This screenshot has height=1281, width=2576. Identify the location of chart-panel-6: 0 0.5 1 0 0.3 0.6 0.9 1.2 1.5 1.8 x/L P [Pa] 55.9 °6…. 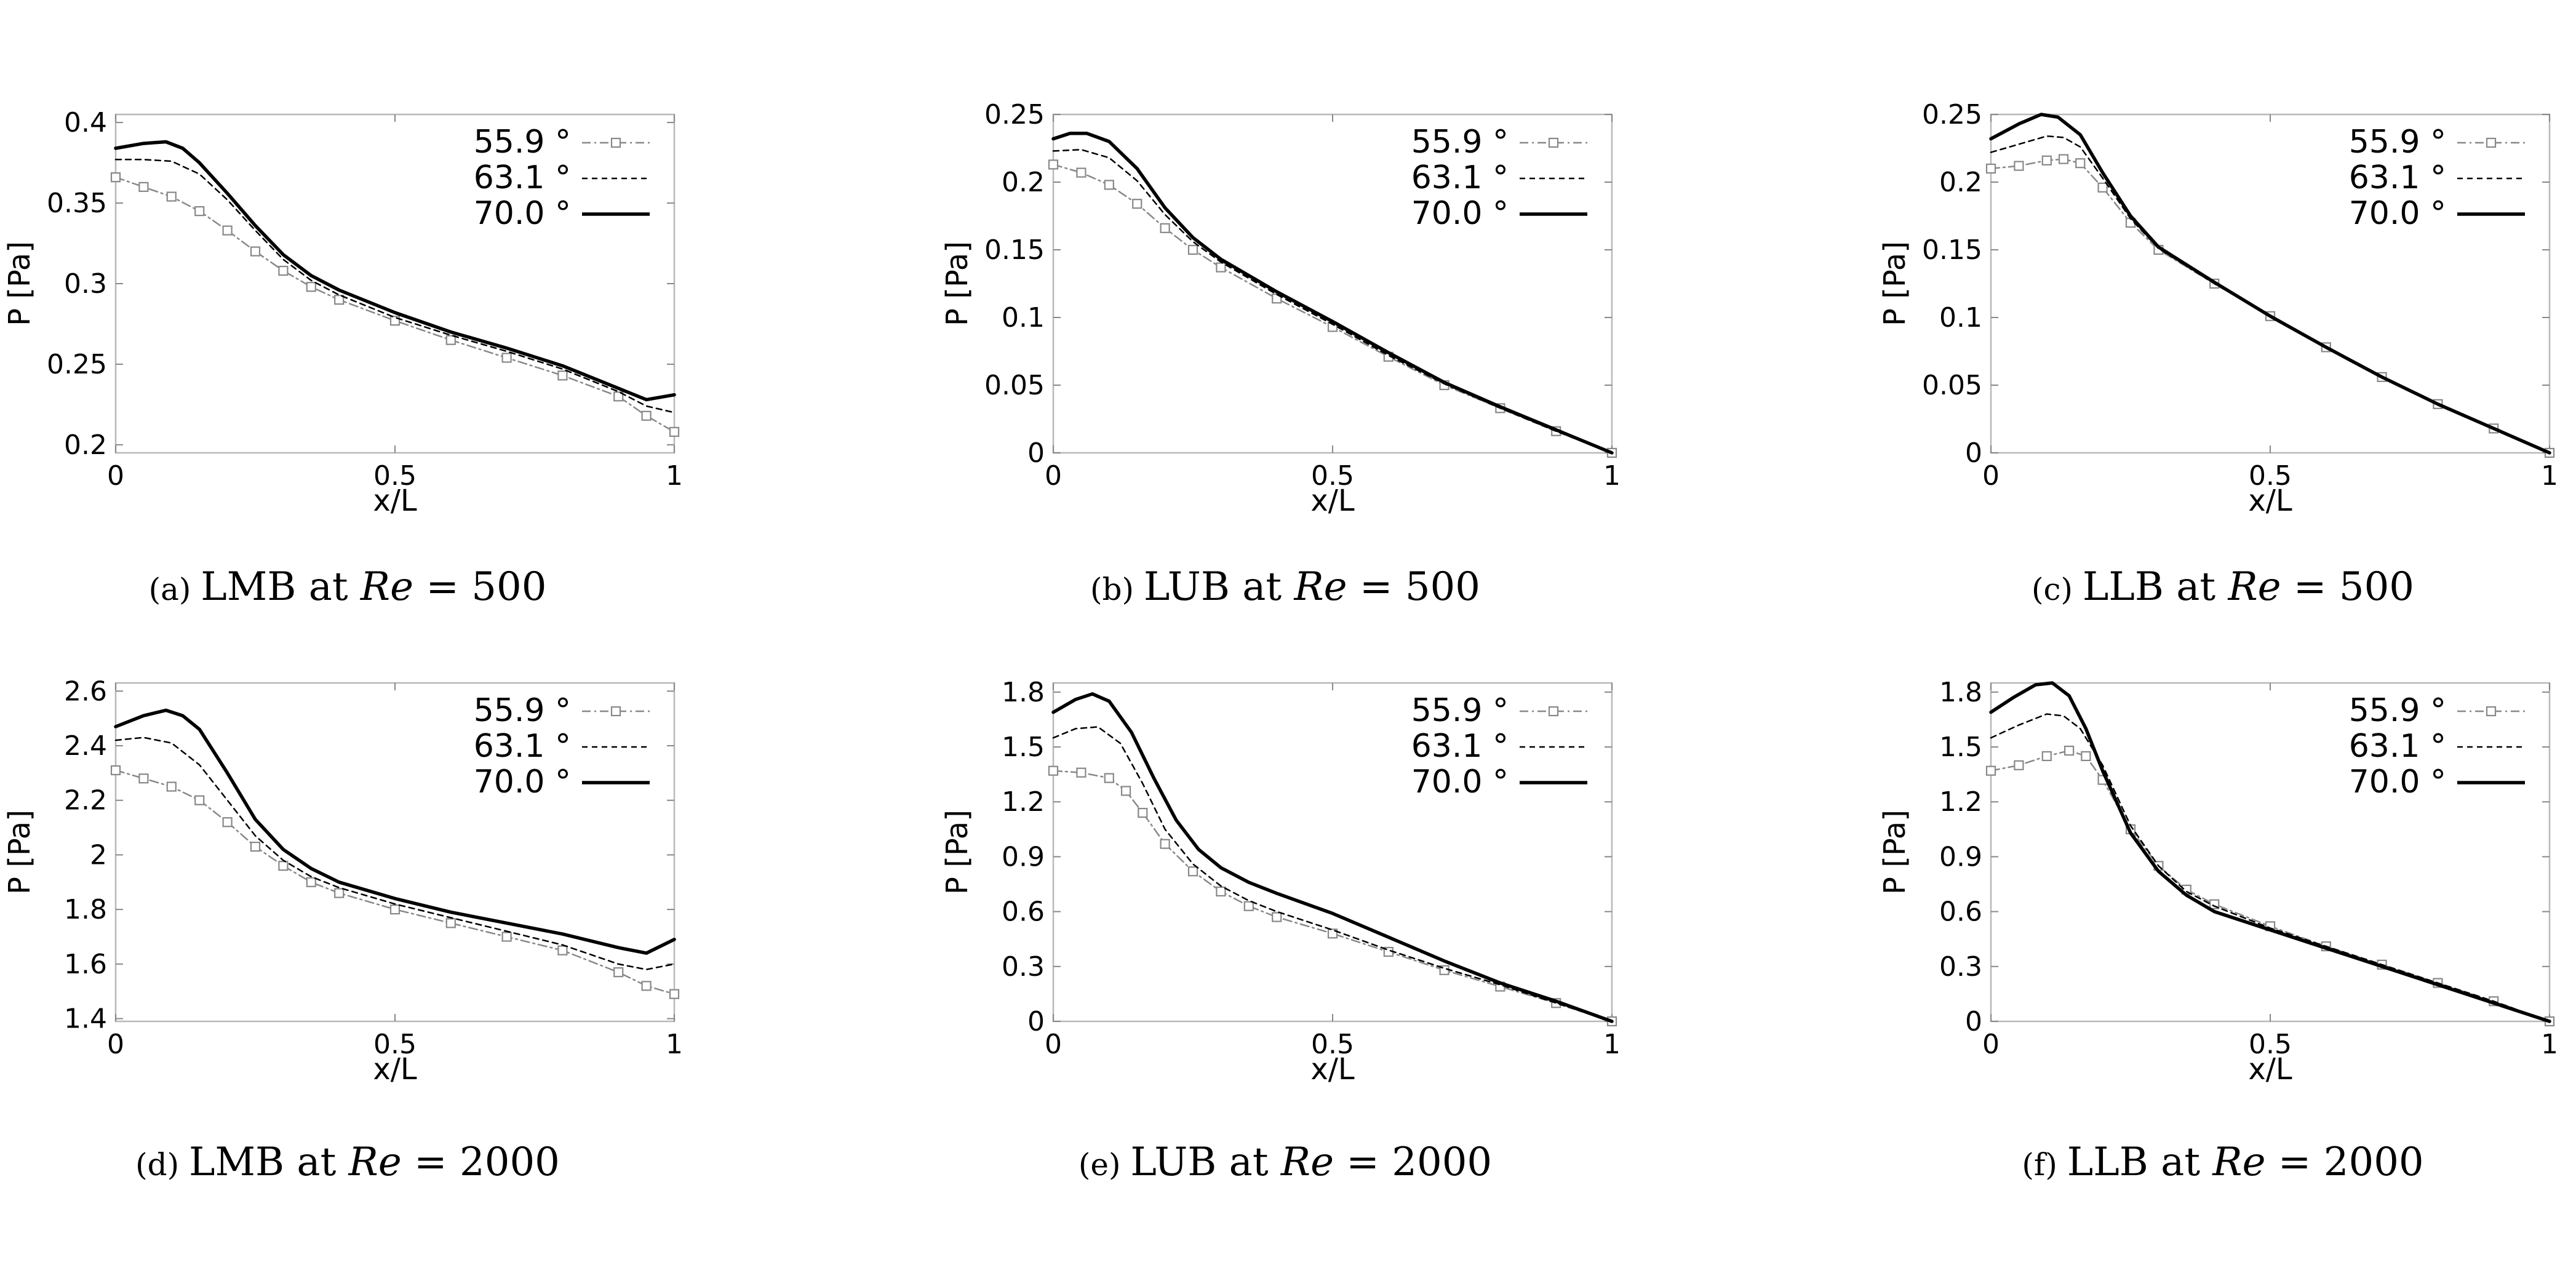
(2218, 931).